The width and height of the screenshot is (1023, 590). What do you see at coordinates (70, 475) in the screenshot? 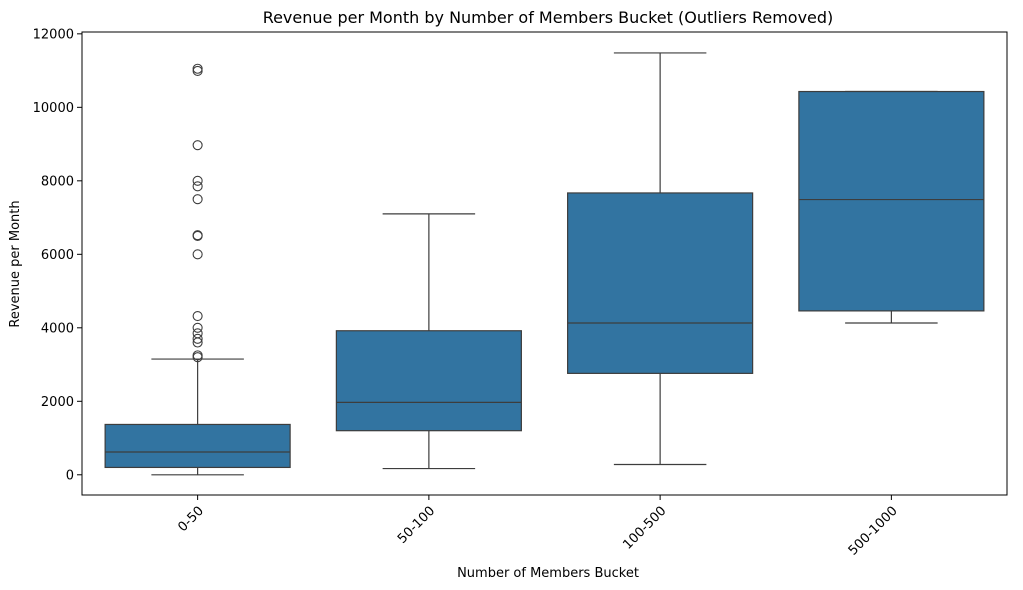
I see `y-tick-label: 0` at bounding box center [70, 475].